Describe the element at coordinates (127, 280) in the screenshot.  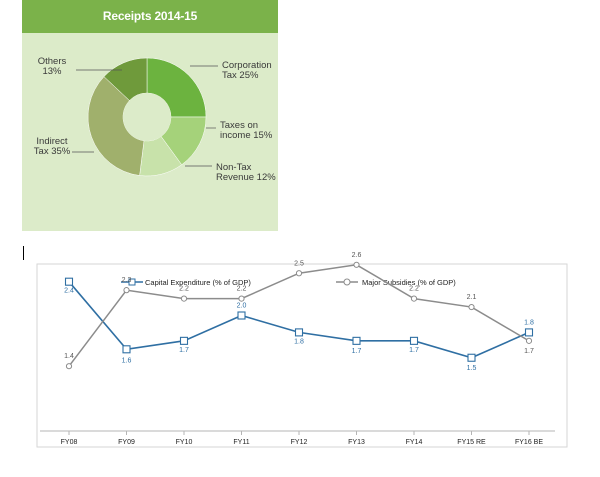
I see `data-label: 2.3` at that location.